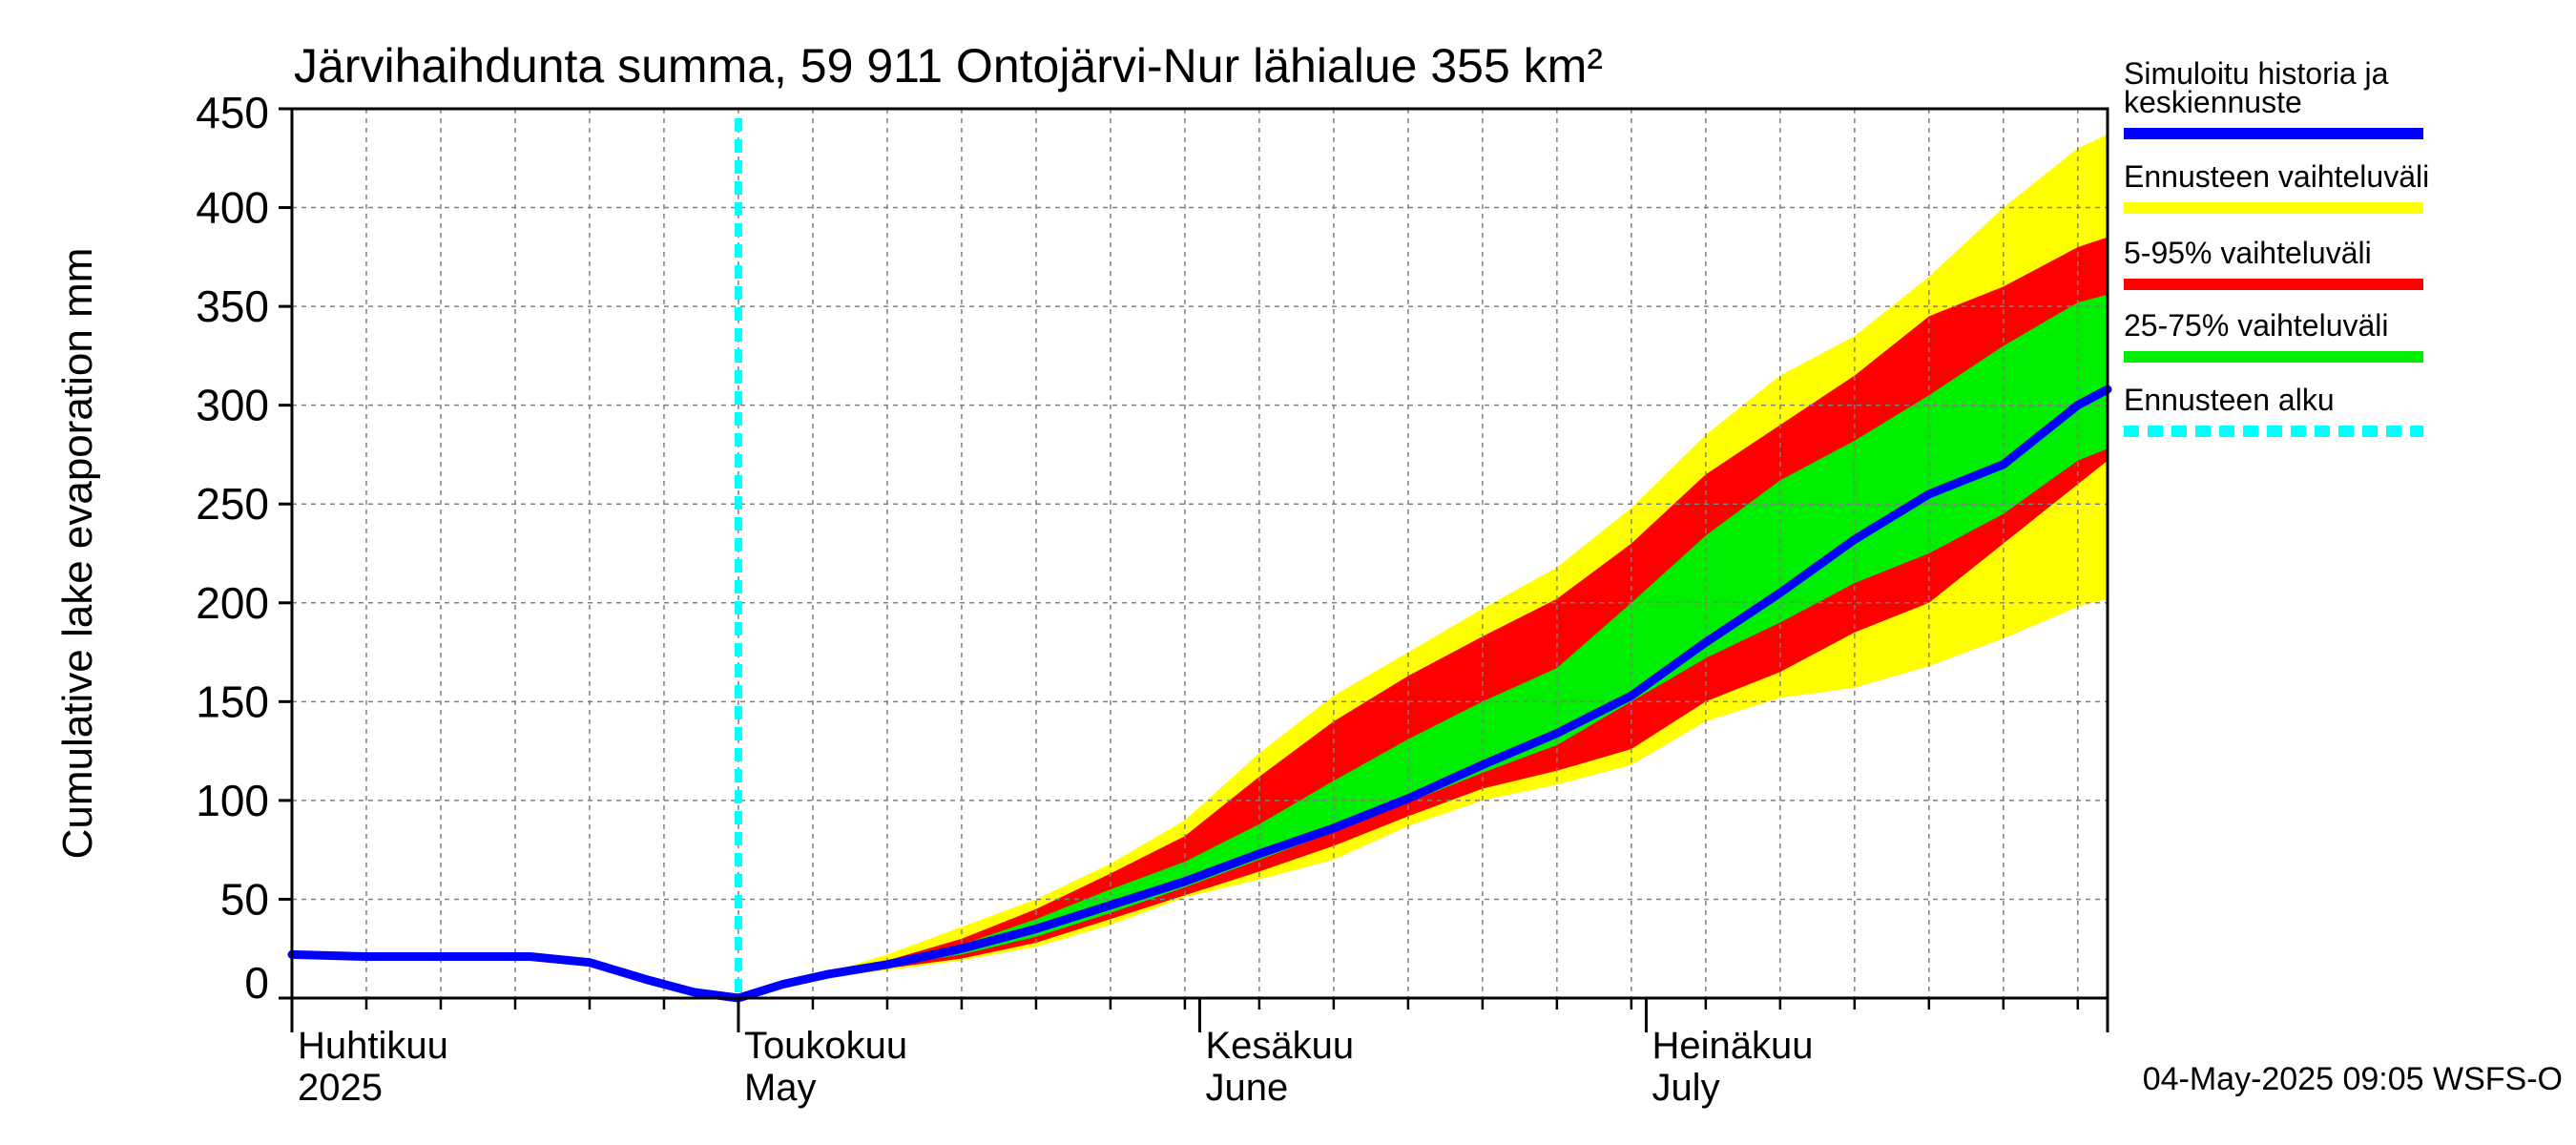 The width and height of the screenshot is (2576, 1145). Describe the element at coordinates (1280, 1046) in the screenshot. I see `x-month-label: Kesäkuu` at that location.